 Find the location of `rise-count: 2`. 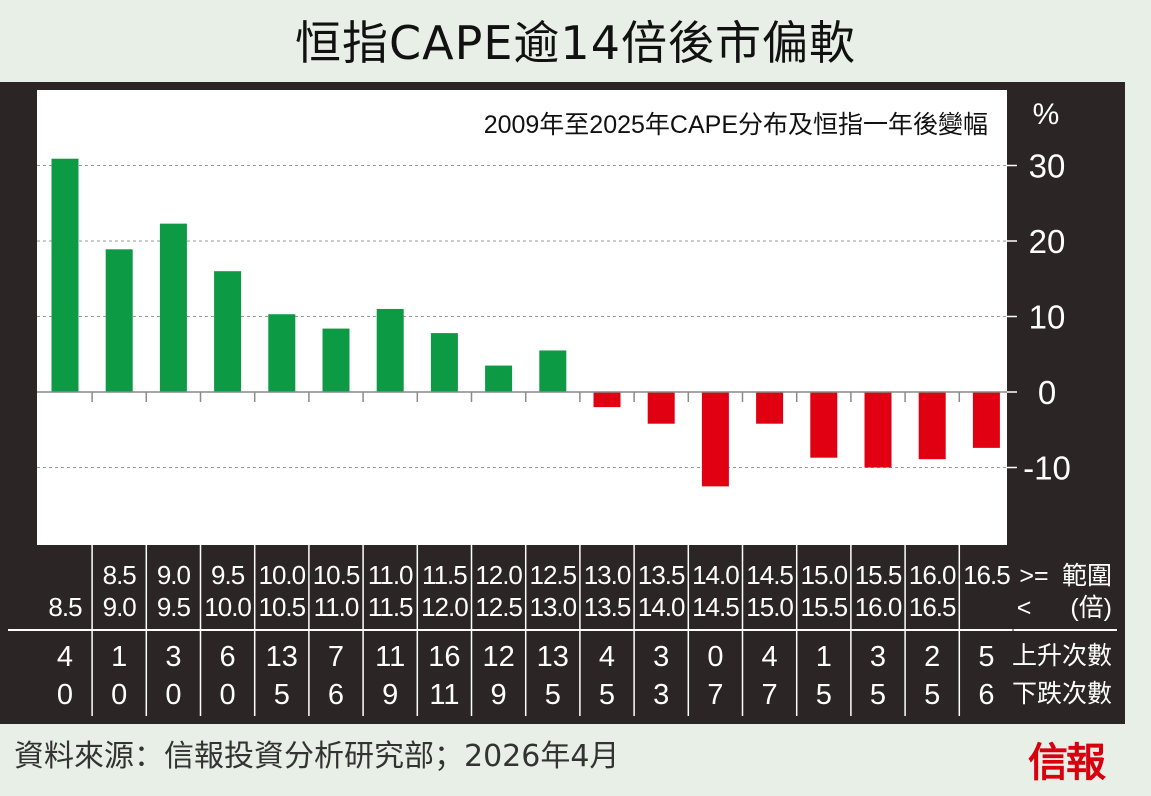

rise-count: 2 is located at coordinates (932, 657).